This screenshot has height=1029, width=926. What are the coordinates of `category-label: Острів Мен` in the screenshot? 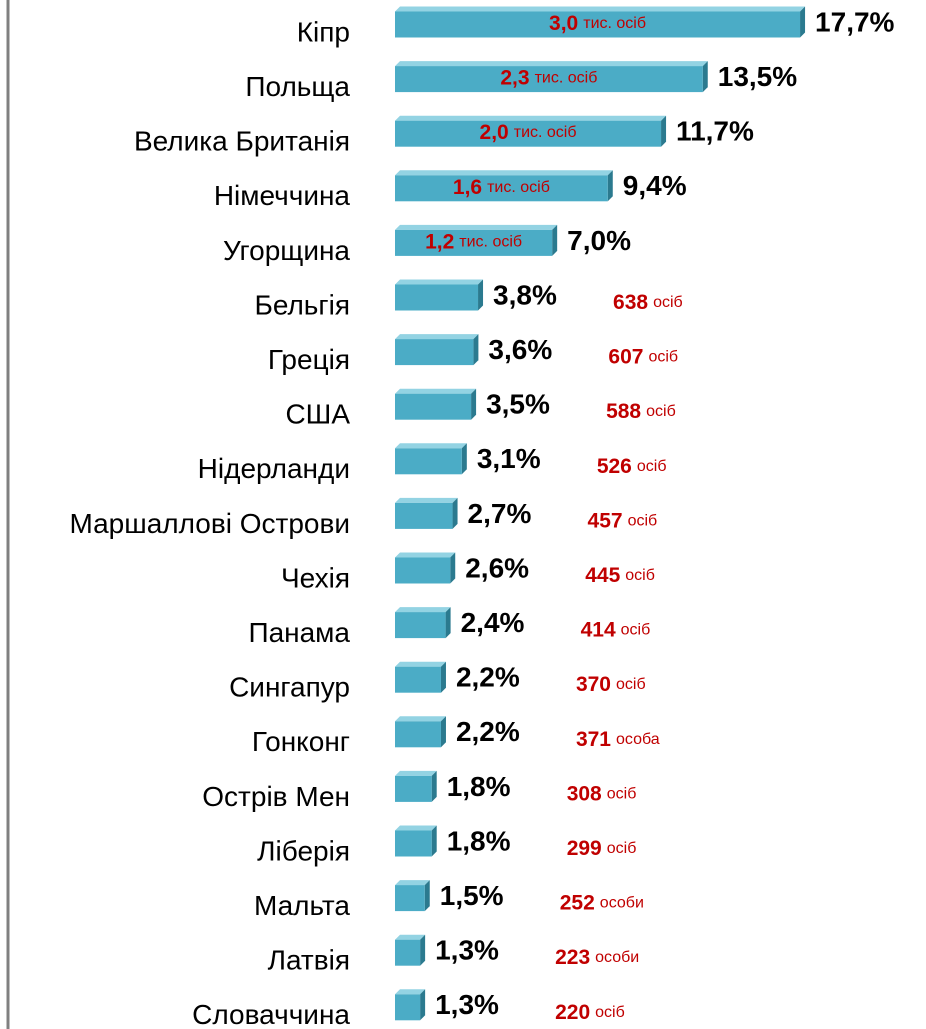 It's located at (276, 796).